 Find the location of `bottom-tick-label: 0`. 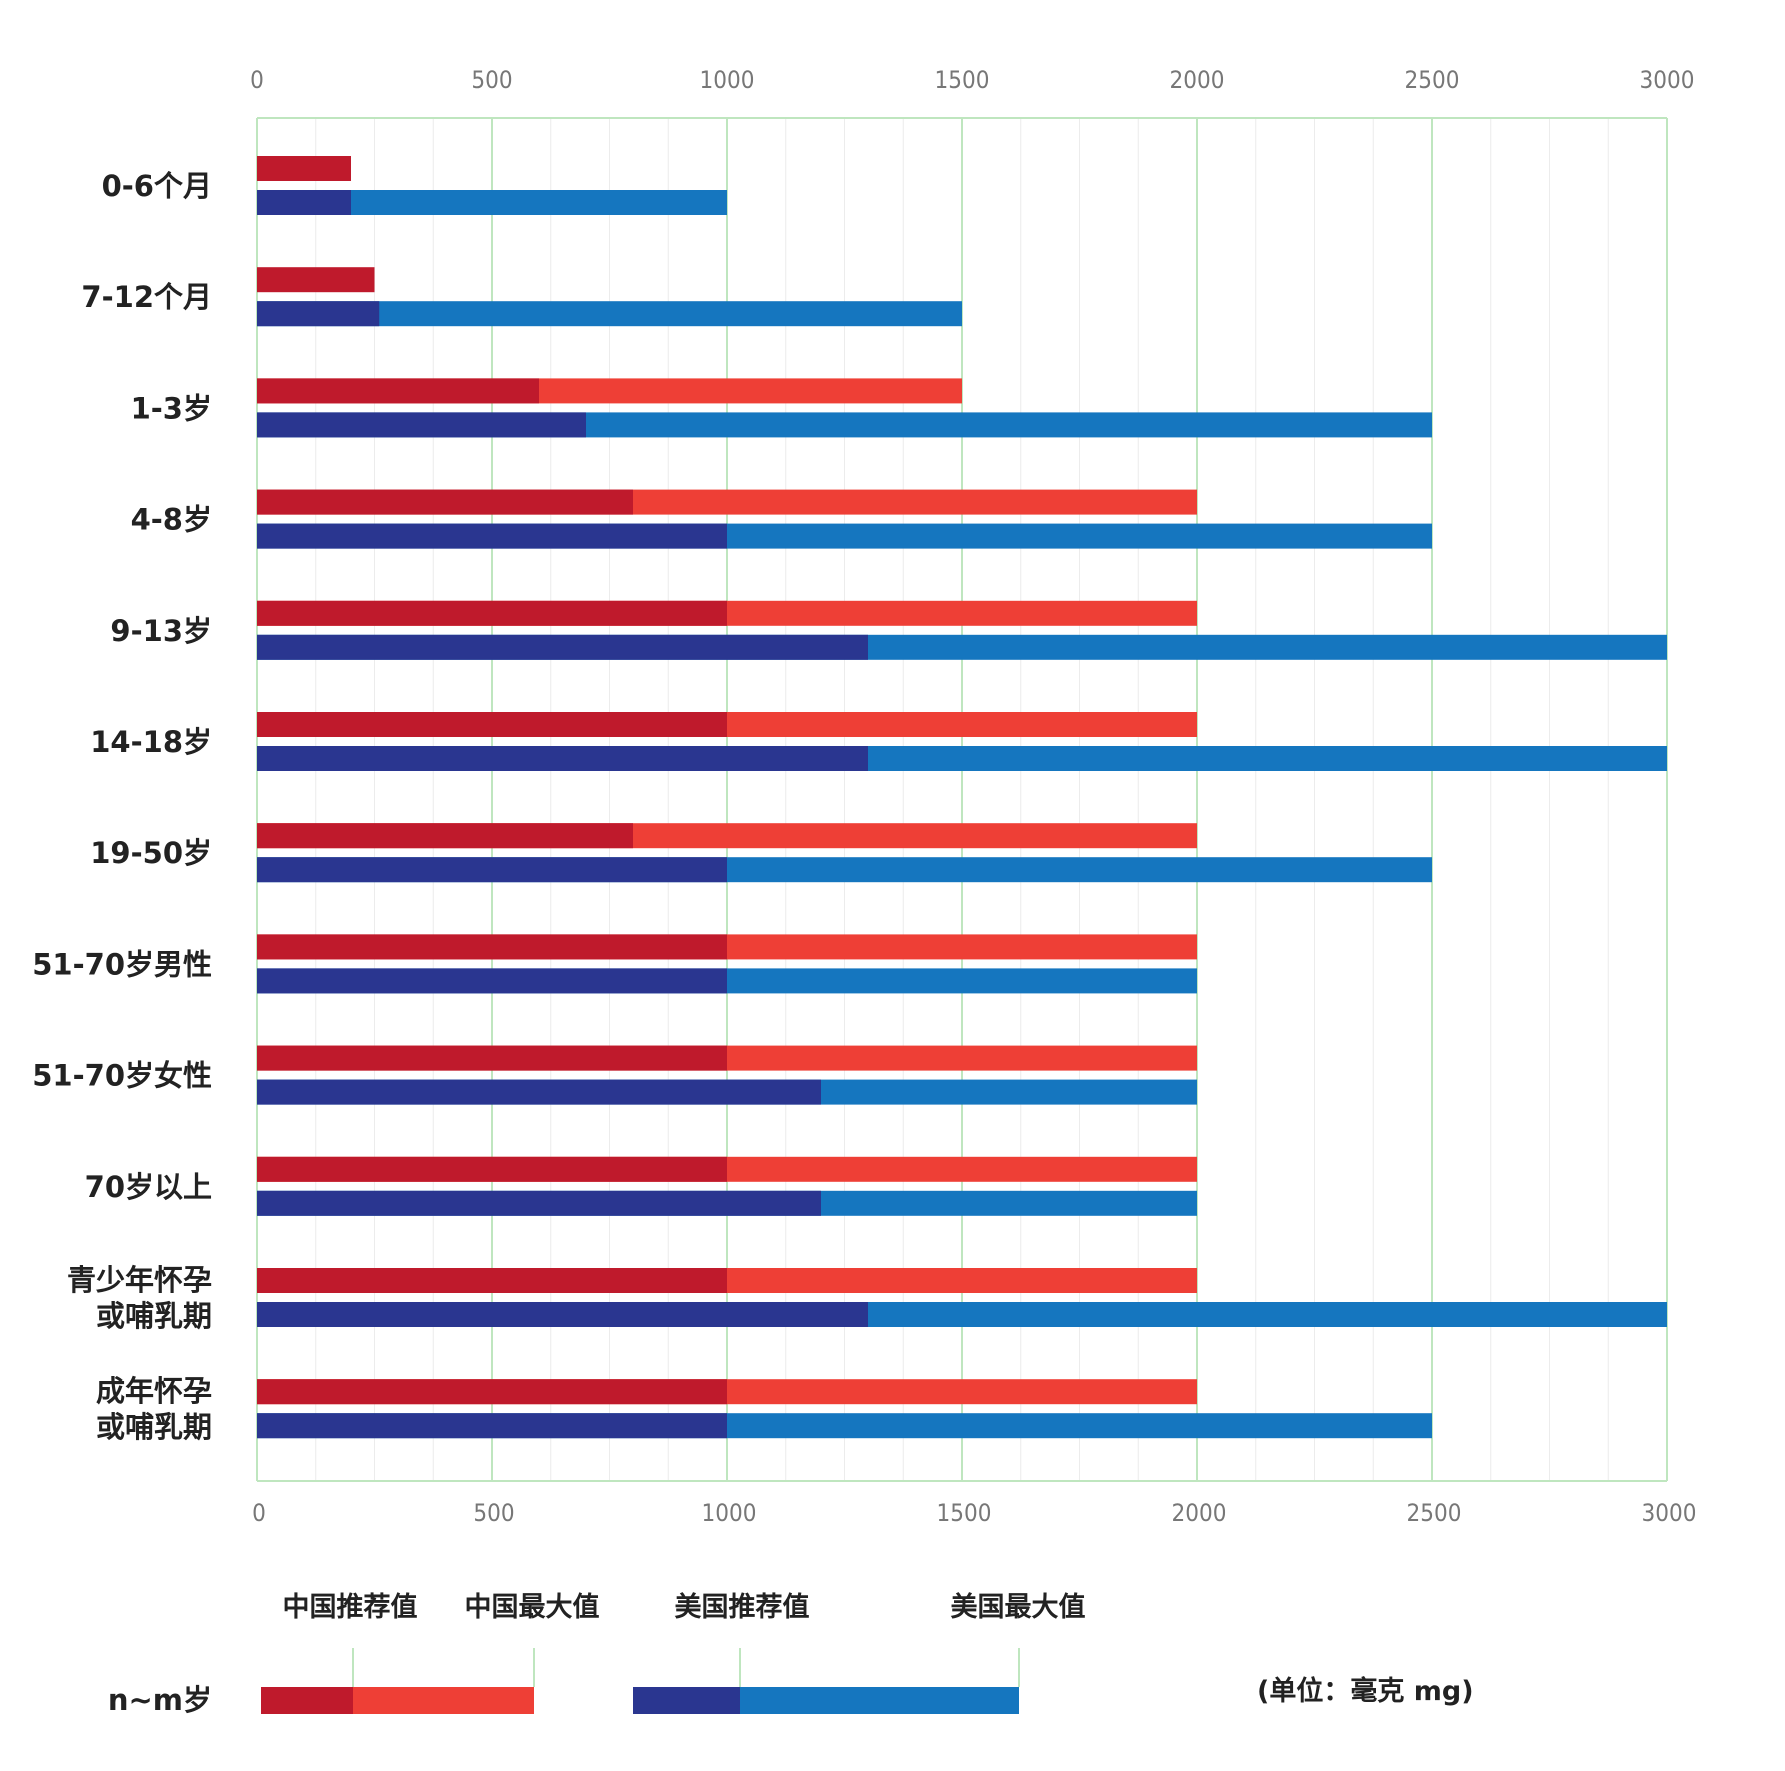

bottom-tick-label: 0 is located at coordinates (259, 1513).